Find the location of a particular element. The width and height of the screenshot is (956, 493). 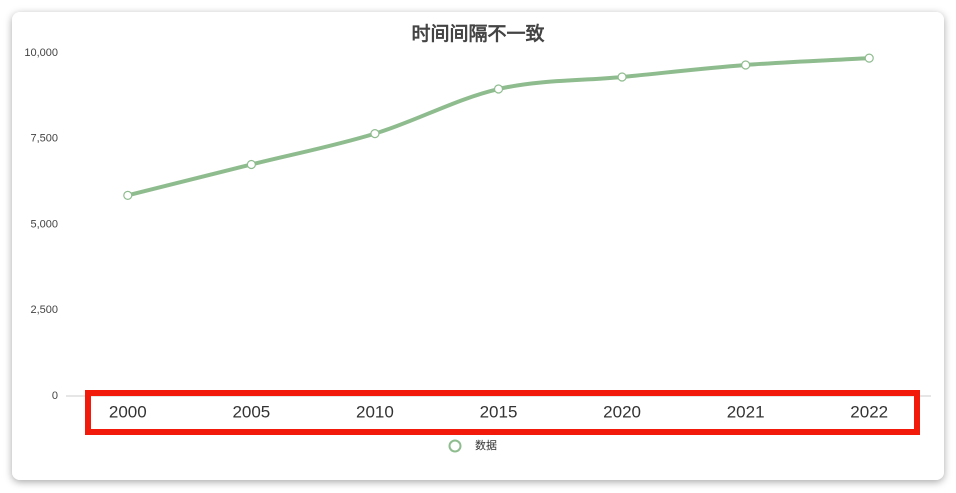

chart-title: 时间间隔不一致 is located at coordinates (478, 33).